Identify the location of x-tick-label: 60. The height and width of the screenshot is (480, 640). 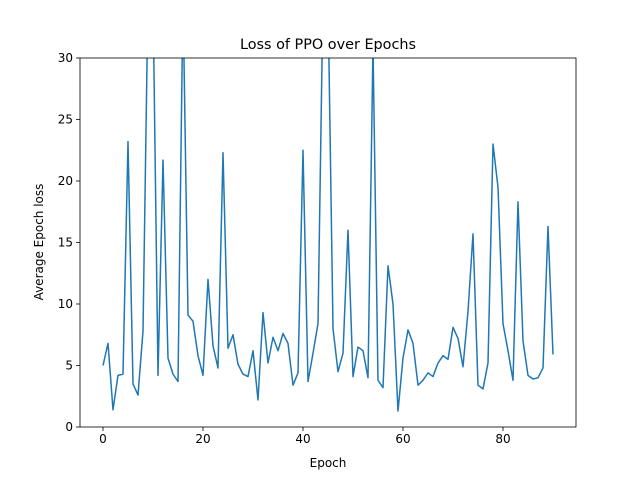
(402, 439).